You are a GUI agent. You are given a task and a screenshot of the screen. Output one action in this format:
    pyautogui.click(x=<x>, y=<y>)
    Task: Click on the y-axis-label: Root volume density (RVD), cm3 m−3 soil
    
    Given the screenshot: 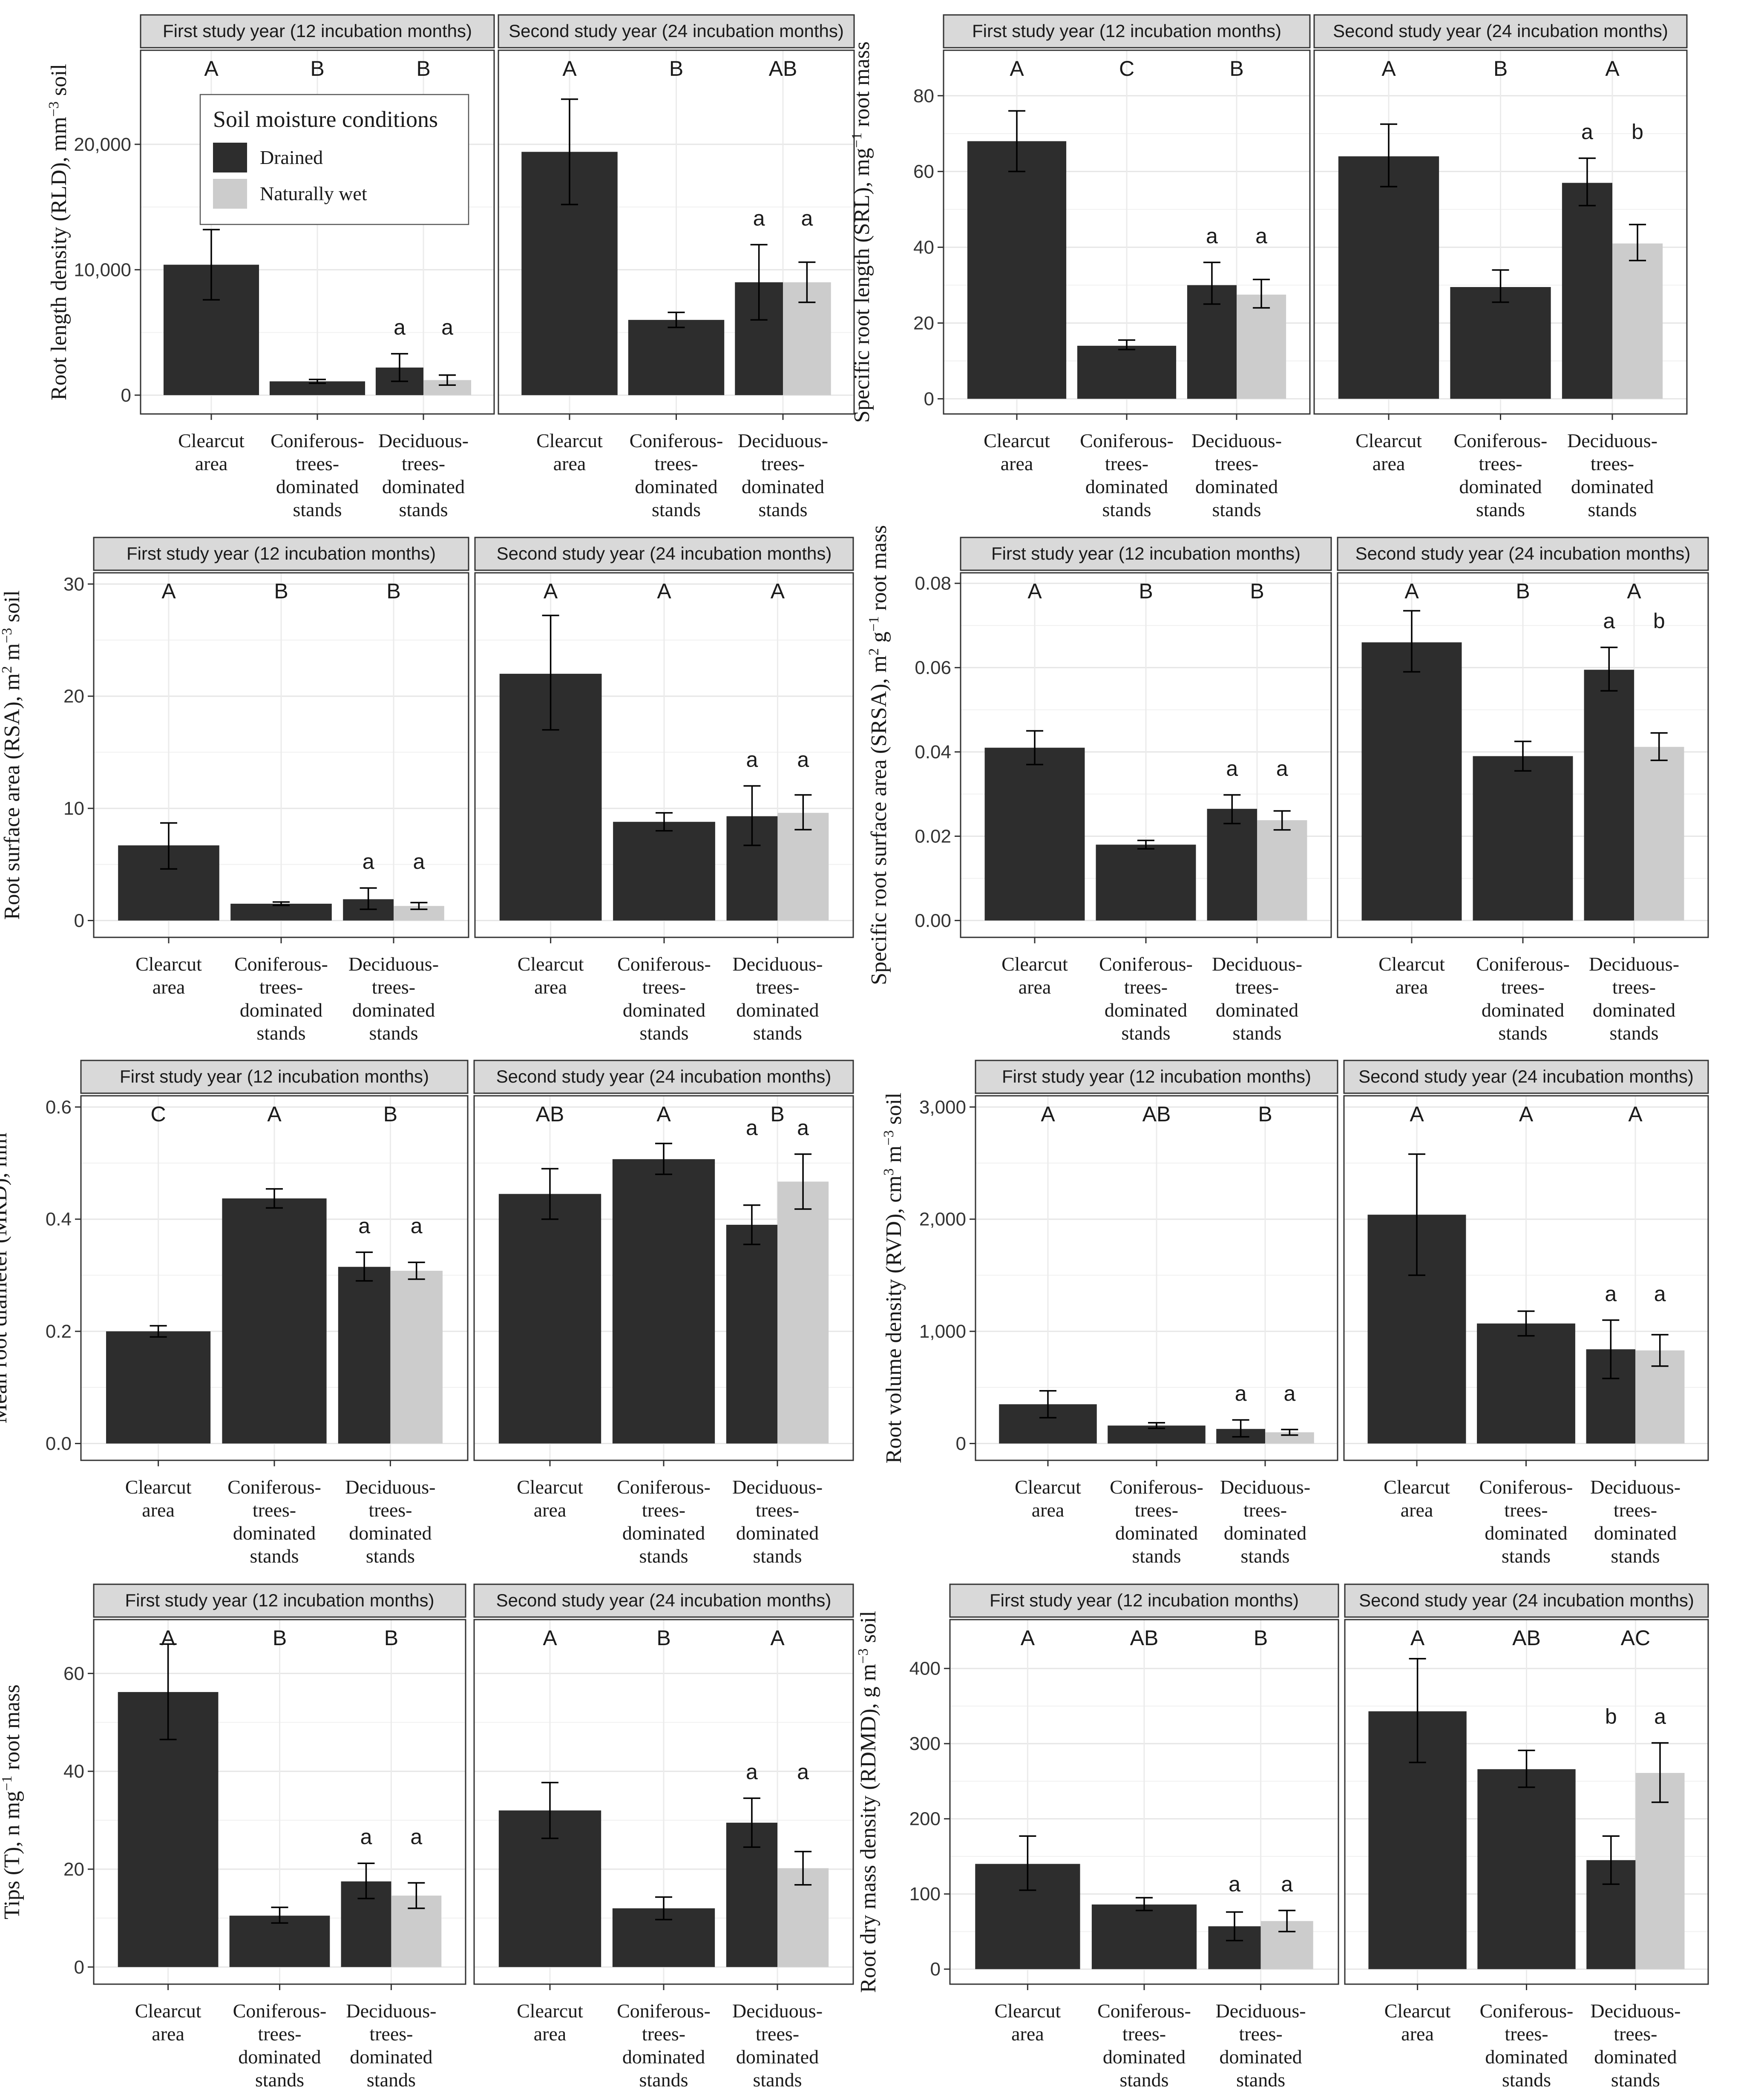 What is the action you would take?
    pyautogui.click(x=893, y=1278)
    